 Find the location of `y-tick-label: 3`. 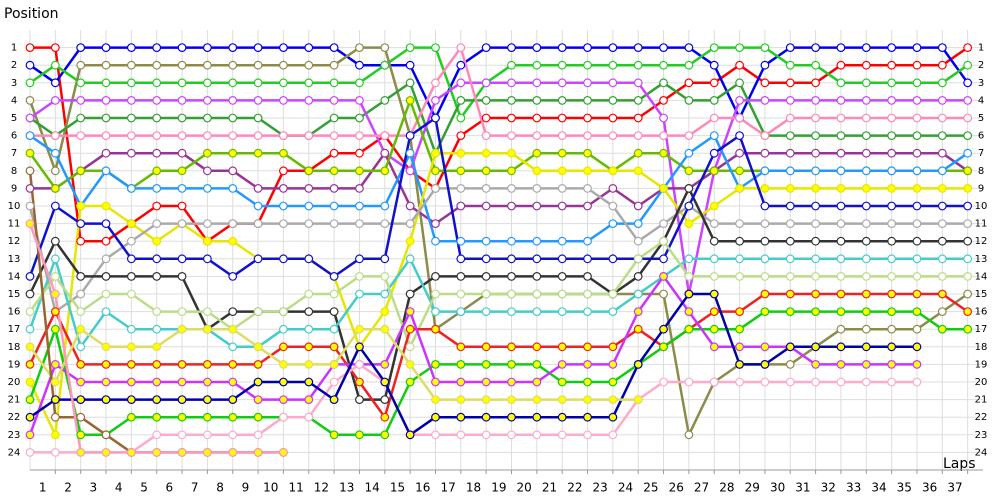

y-tick-label: 3 is located at coordinates (14, 83).